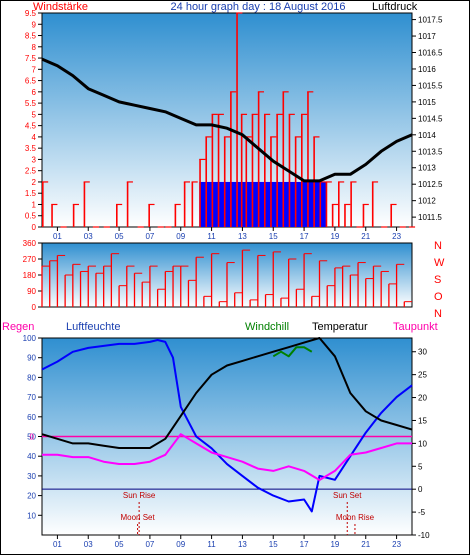 The image size is (470, 560). I want to click on temperature-tick-label: 20, so click(422, 398).